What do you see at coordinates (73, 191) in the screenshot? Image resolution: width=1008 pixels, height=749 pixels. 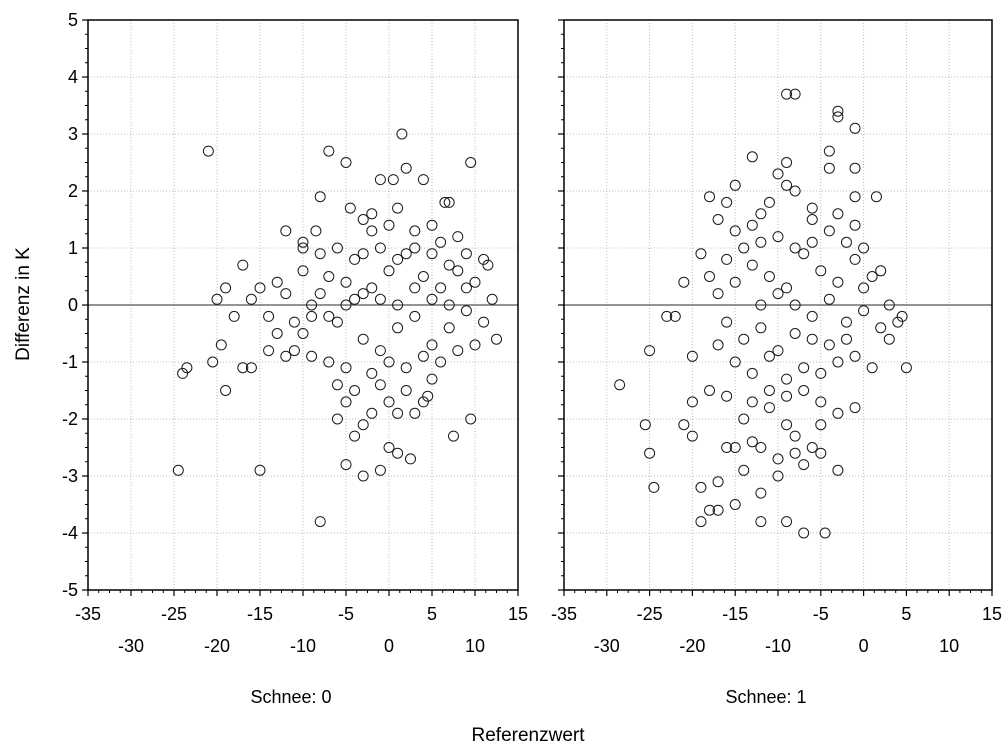 I see `y-tick-label: 2` at bounding box center [73, 191].